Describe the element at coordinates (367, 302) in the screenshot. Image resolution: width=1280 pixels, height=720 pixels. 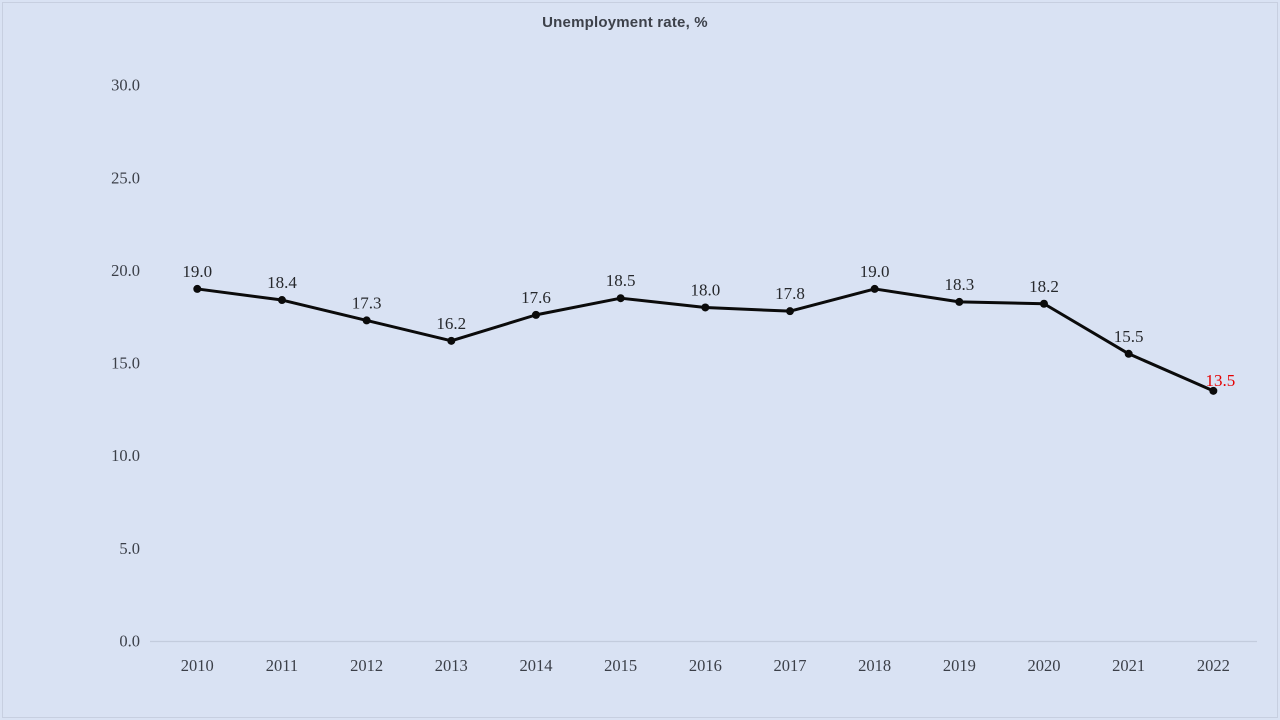
I see `point-label: 17.3` at that location.